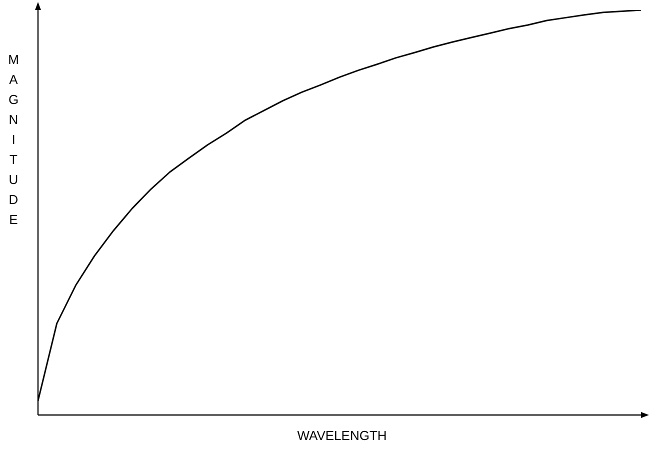  What do you see at coordinates (14, 142) in the screenshot?
I see `y-axis-title: MAGNITUDE` at bounding box center [14, 142].